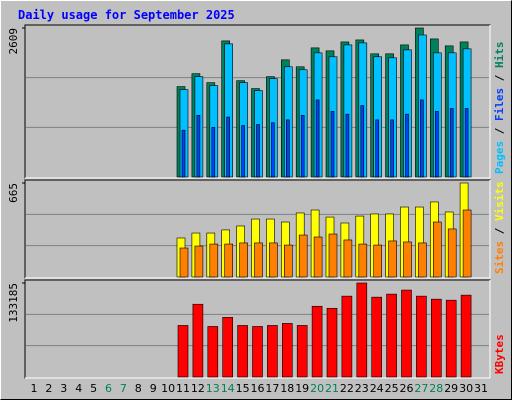 Image resolution: width=512 pixels, height=400 pixels. What do you see at coordinates (499, 354) in the screenshot?
I see `legend: KBytes` at bounding box center [499, 354].